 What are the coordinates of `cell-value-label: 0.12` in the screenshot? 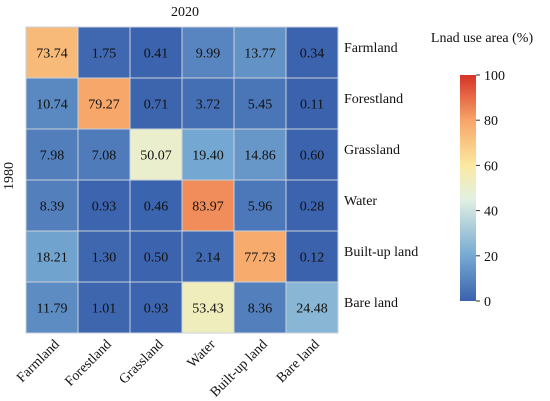 It's located at (312, 258).